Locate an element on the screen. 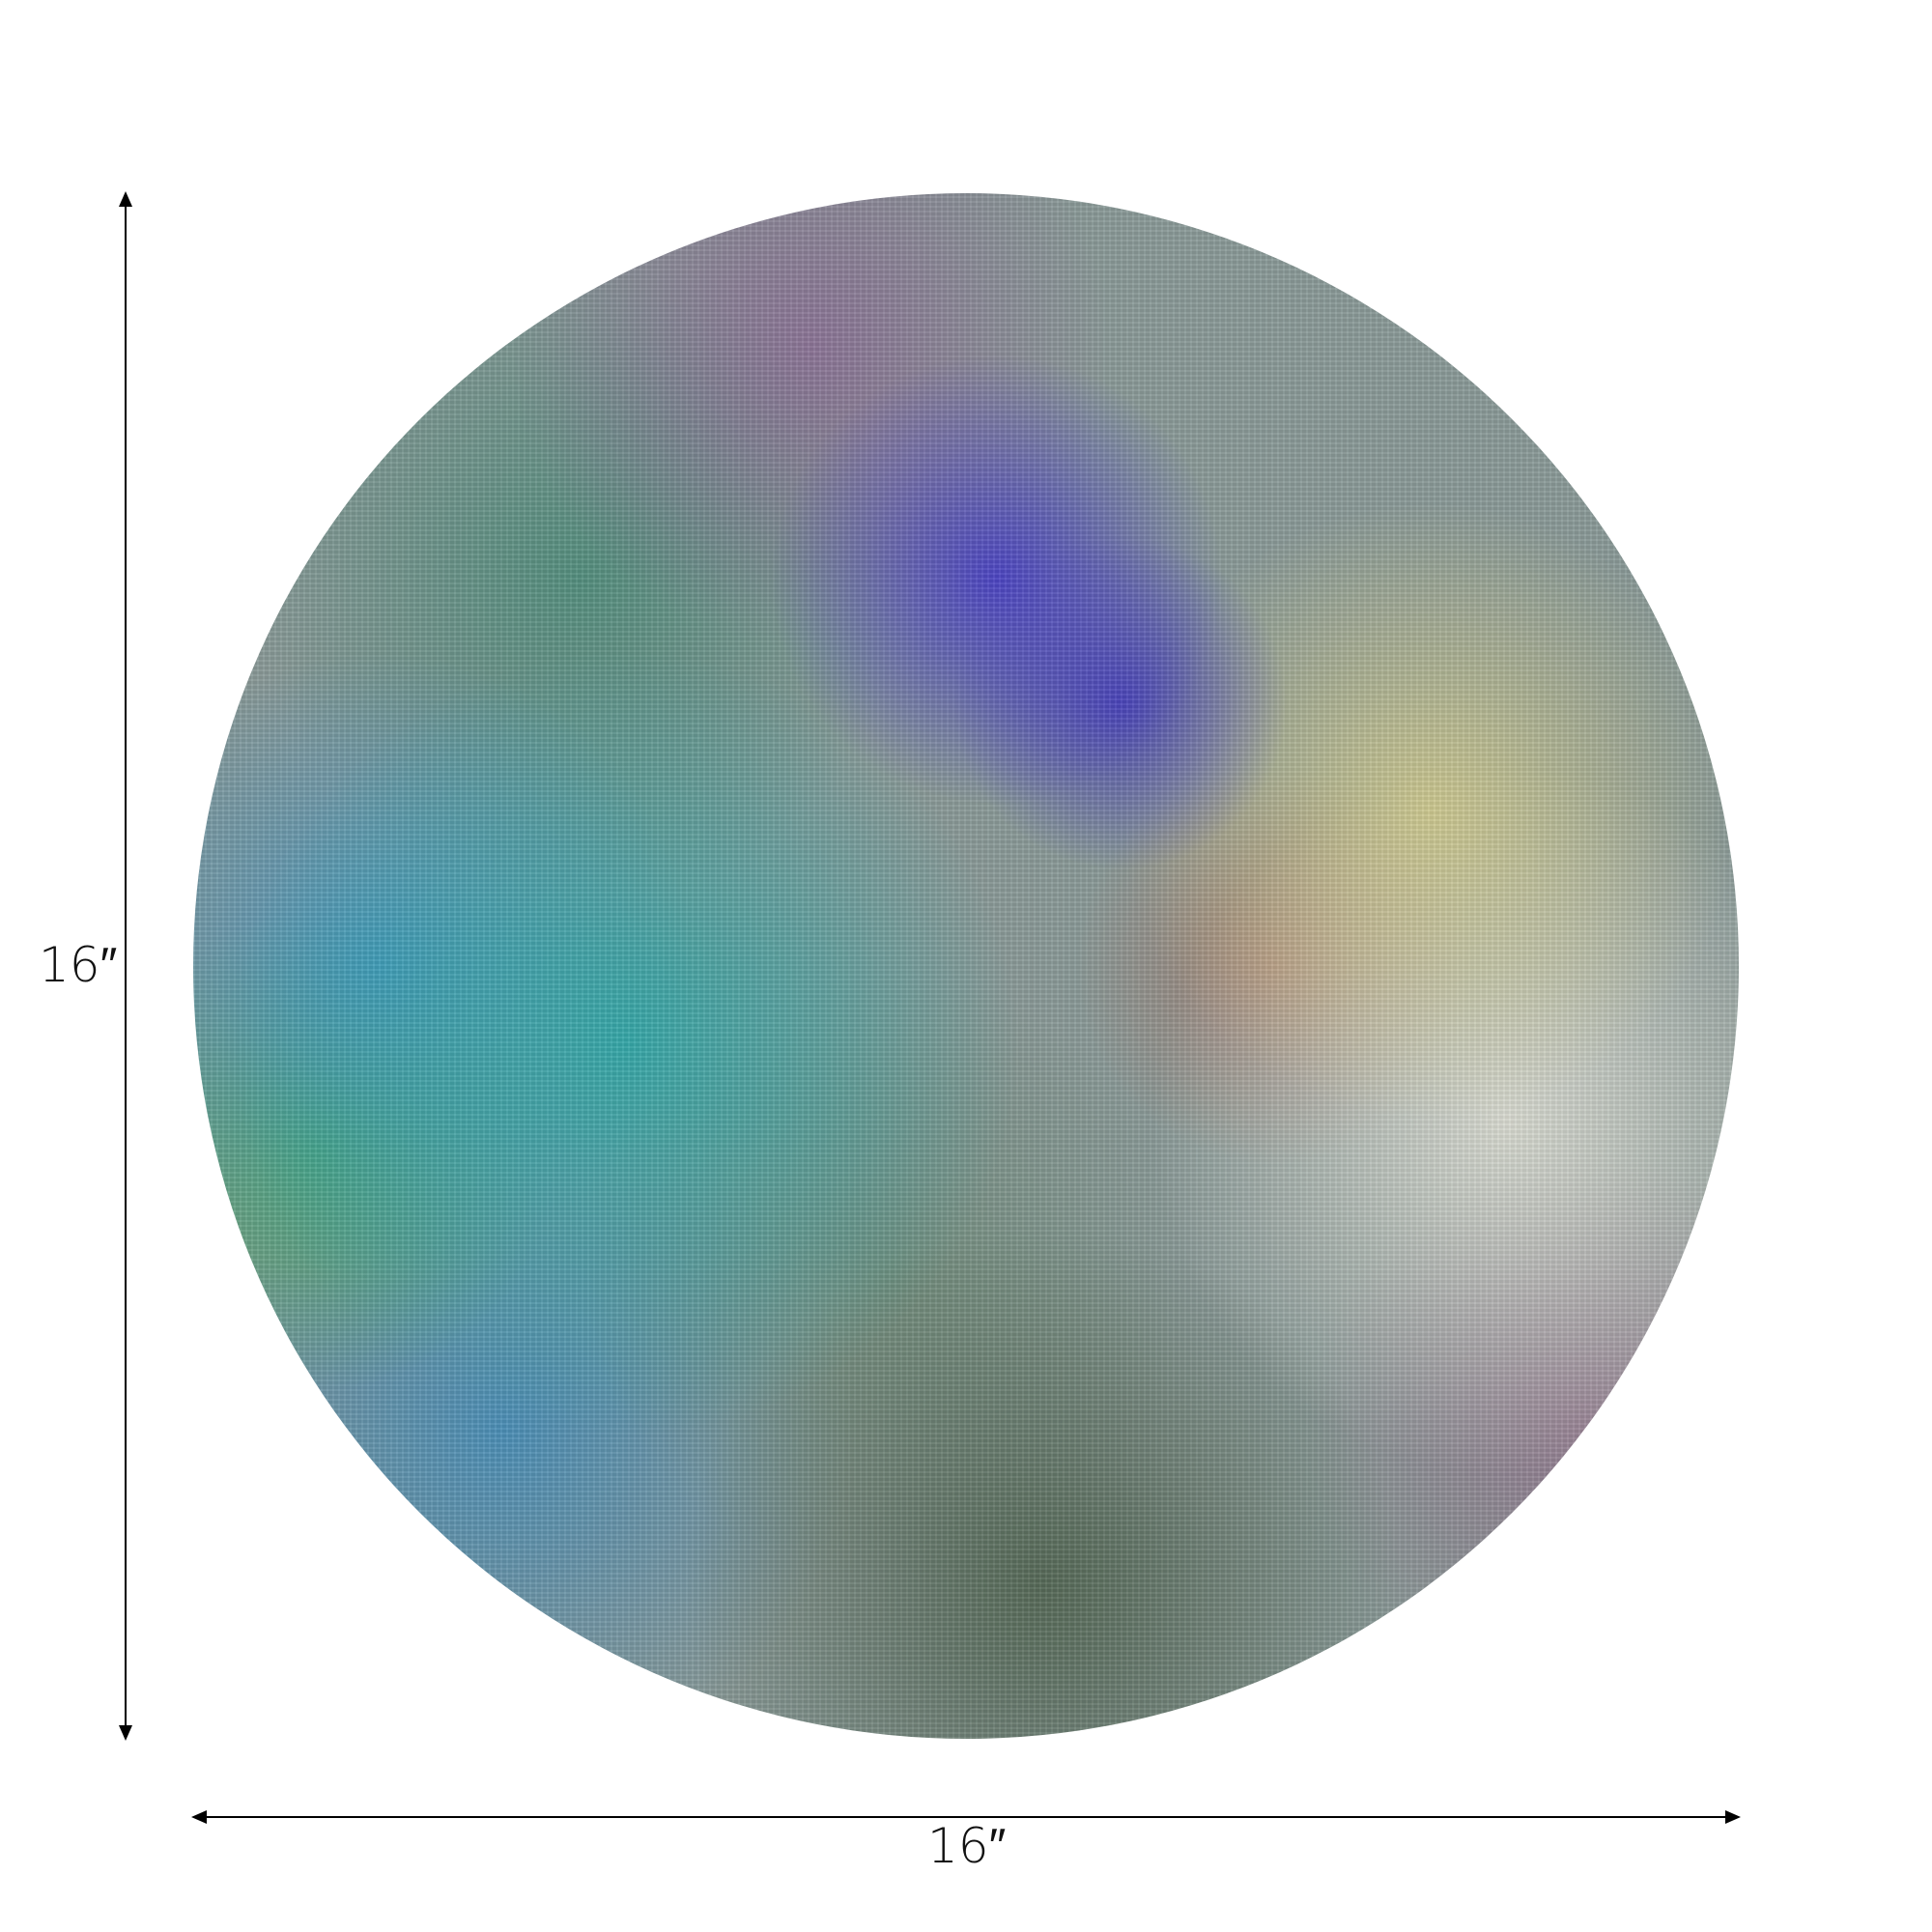 This screenshot has width=1932, height=1932. arrow-down-icon is located at coordinates (125, 1733).